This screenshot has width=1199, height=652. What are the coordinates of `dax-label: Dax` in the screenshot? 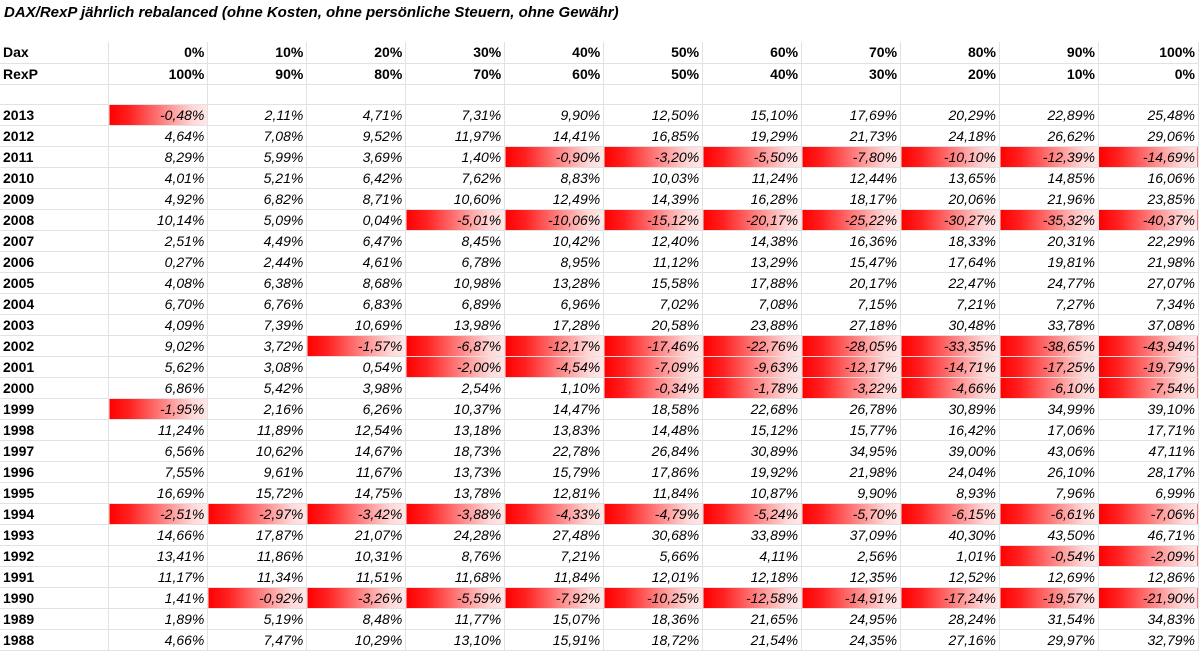 It's located at (55, 53).